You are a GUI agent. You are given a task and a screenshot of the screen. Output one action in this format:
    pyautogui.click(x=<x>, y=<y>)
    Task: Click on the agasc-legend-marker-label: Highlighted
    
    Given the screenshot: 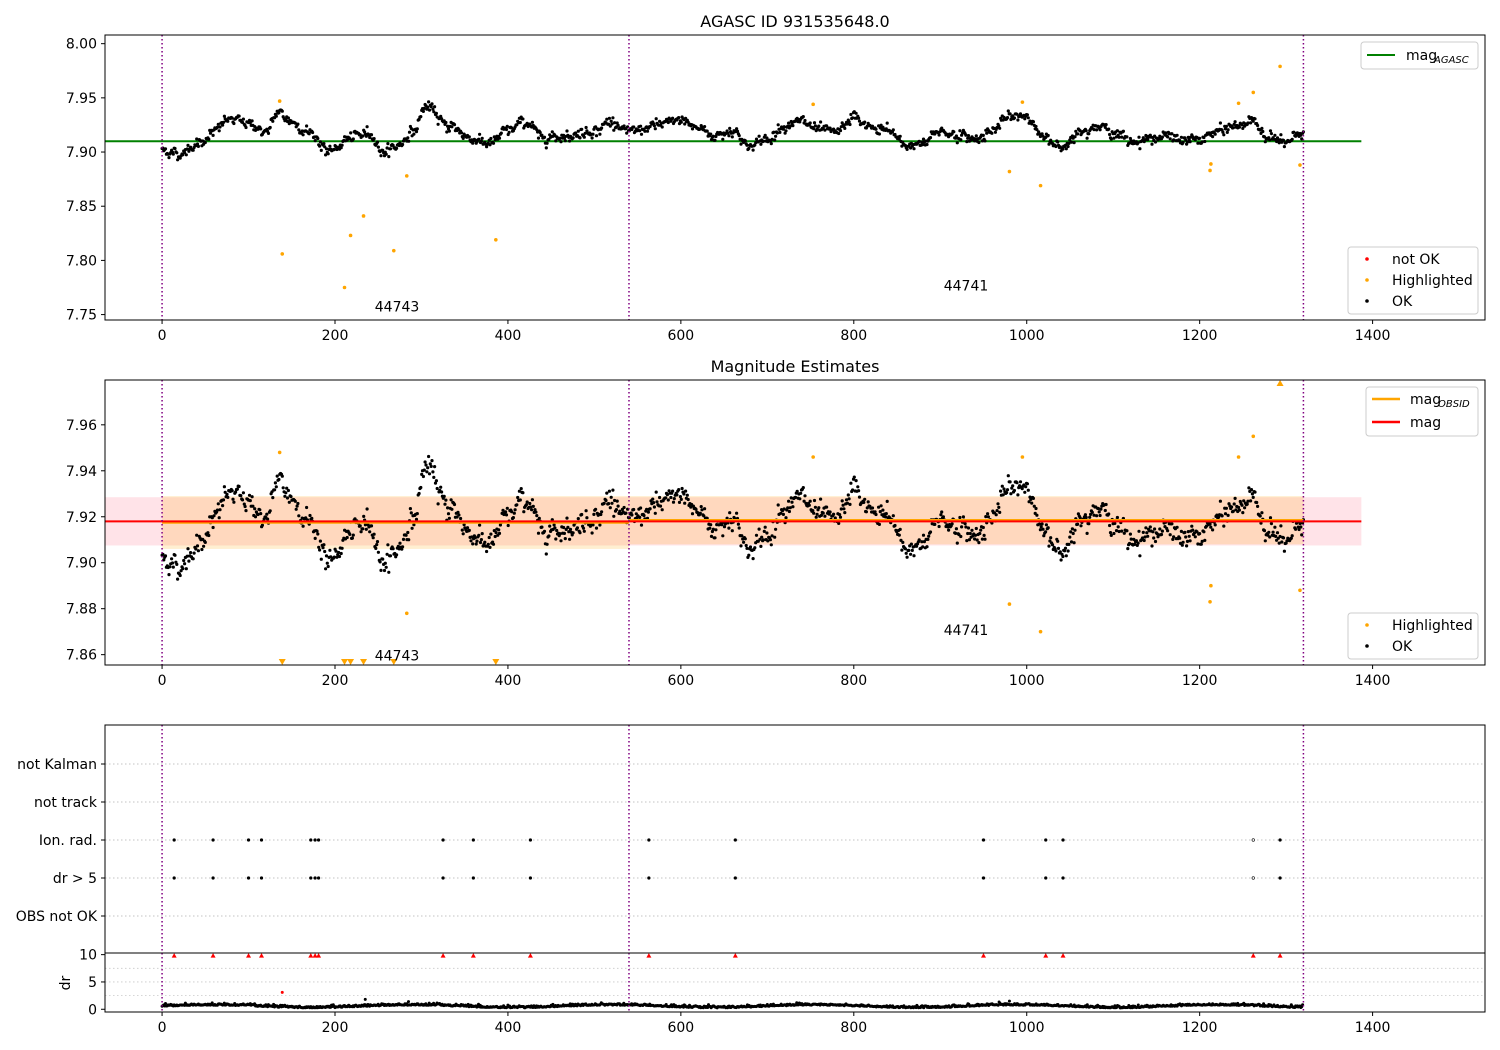 What is the action you would take?
    pyautogui.click(x=1432, y=281)
    